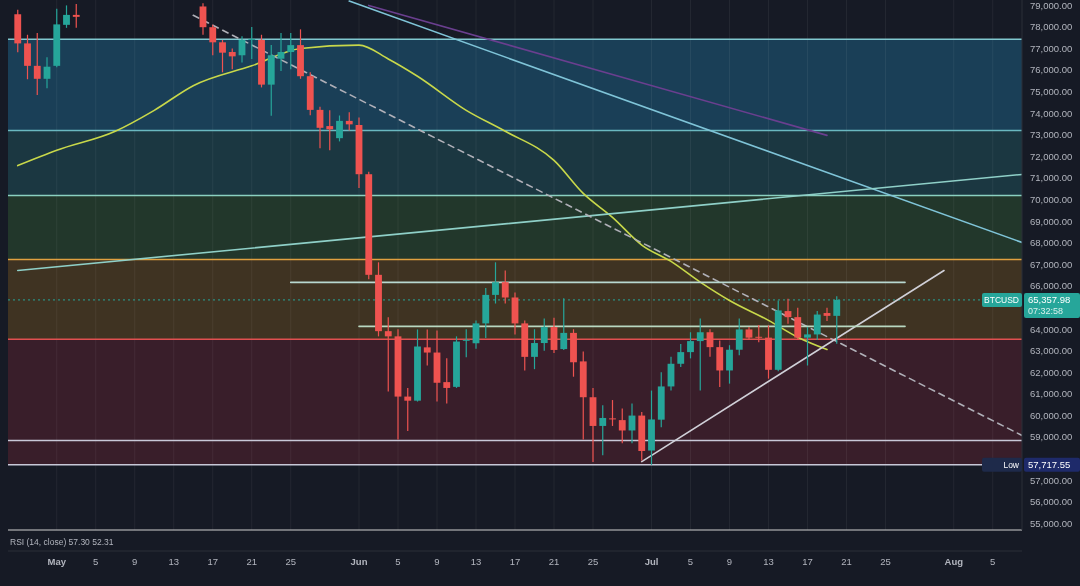 This screenshot has width=1080, height=586. What do you see at coordinates (954, 561) in the screenshot?
I see `x-tick-label: Aug` at bounding box center [954, 561].